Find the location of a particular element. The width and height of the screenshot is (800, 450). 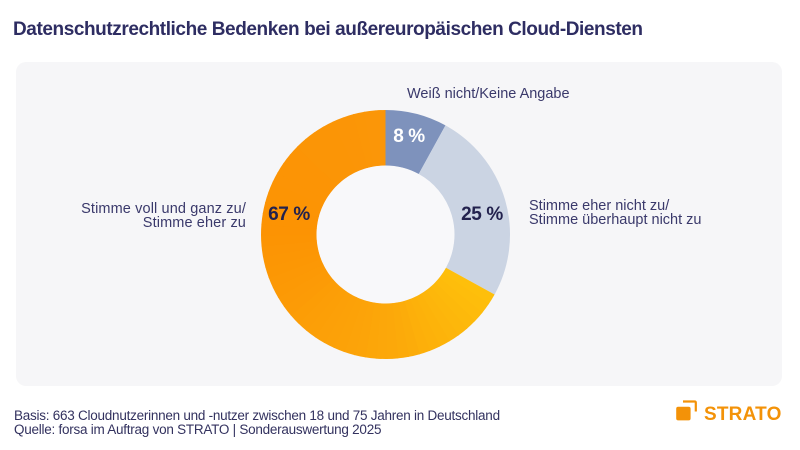

svg-text: STRATO is located at coordinates (743, 414).